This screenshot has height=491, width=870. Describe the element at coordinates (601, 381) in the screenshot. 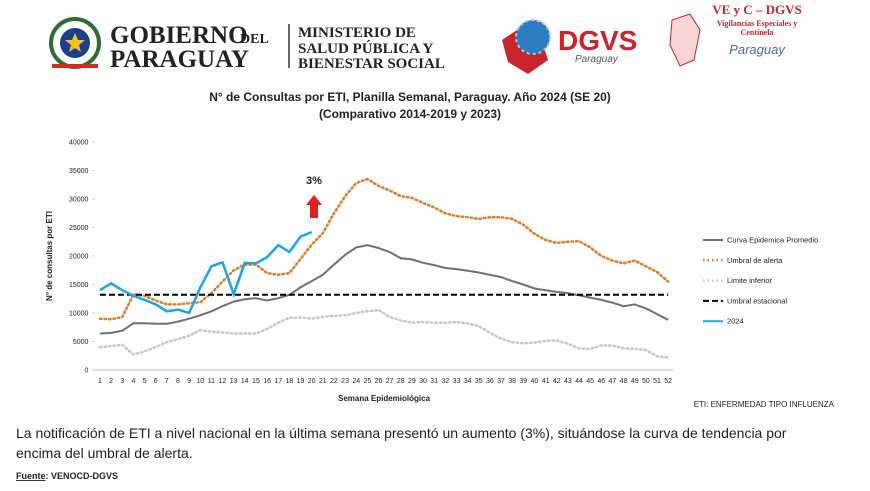

I see `x-tick-label: 46` at that location.